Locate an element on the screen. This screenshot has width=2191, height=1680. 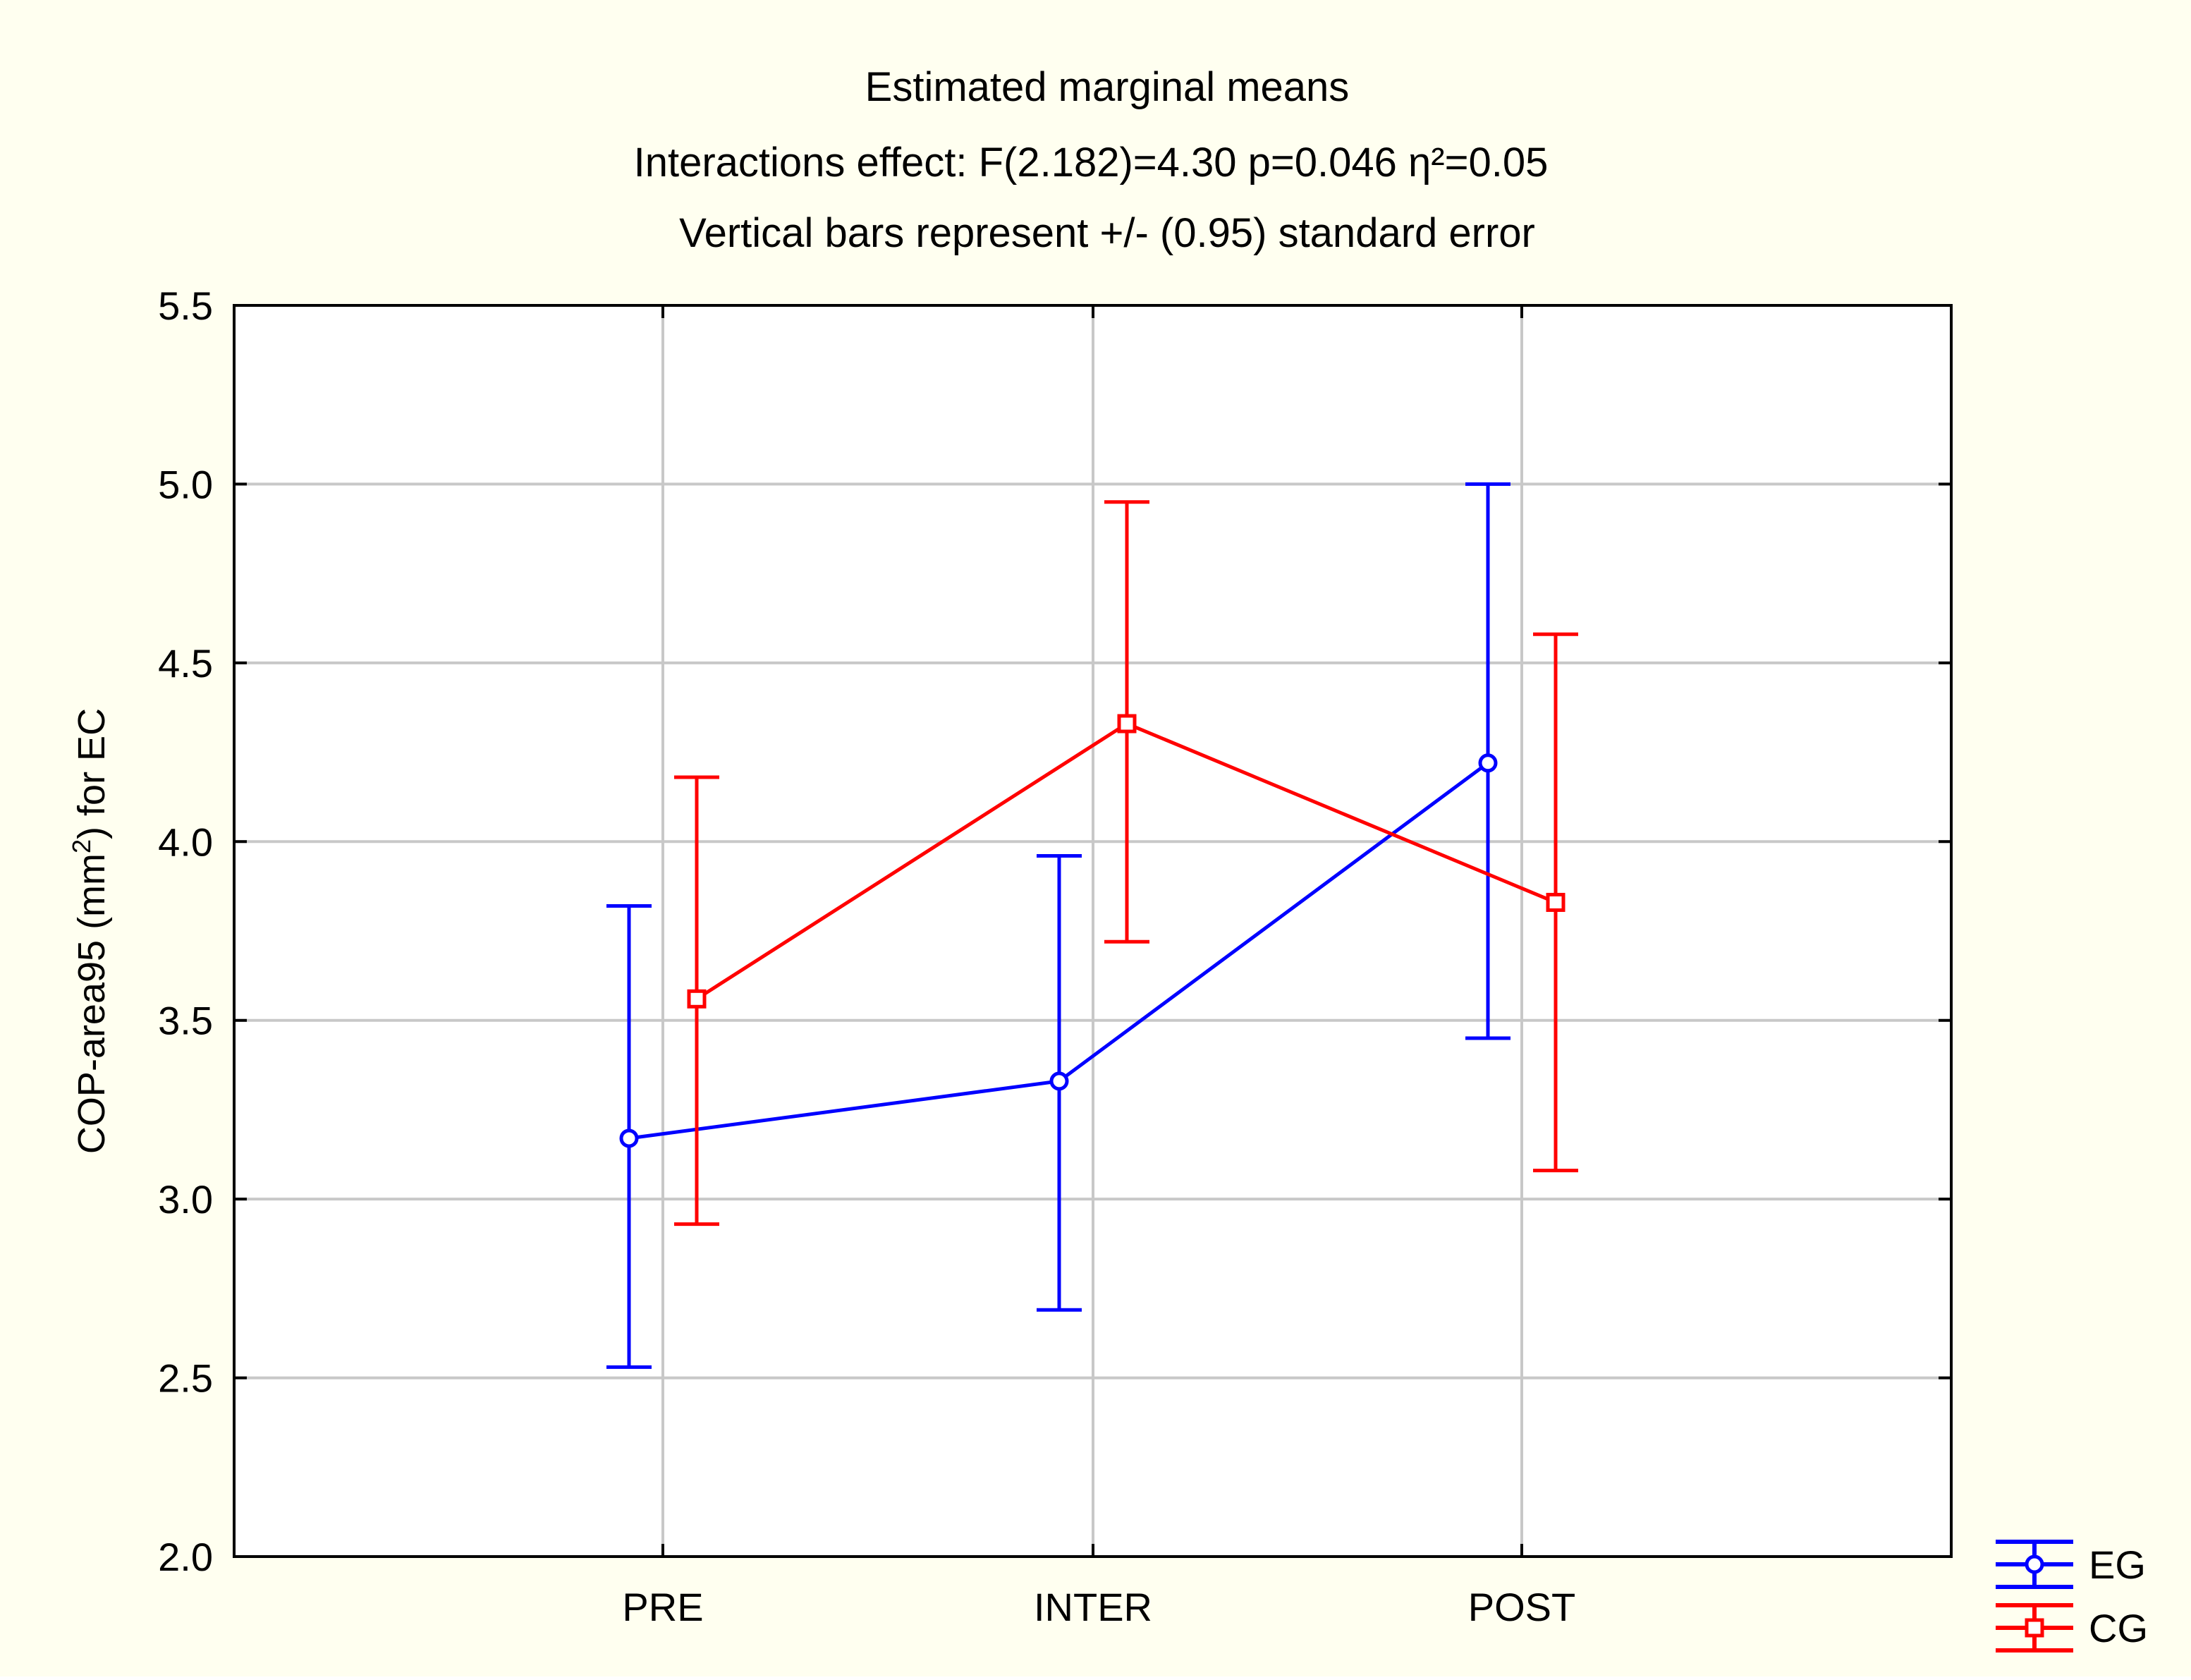
legend-label-eg: EG is located at coordinates (2117, 1564).